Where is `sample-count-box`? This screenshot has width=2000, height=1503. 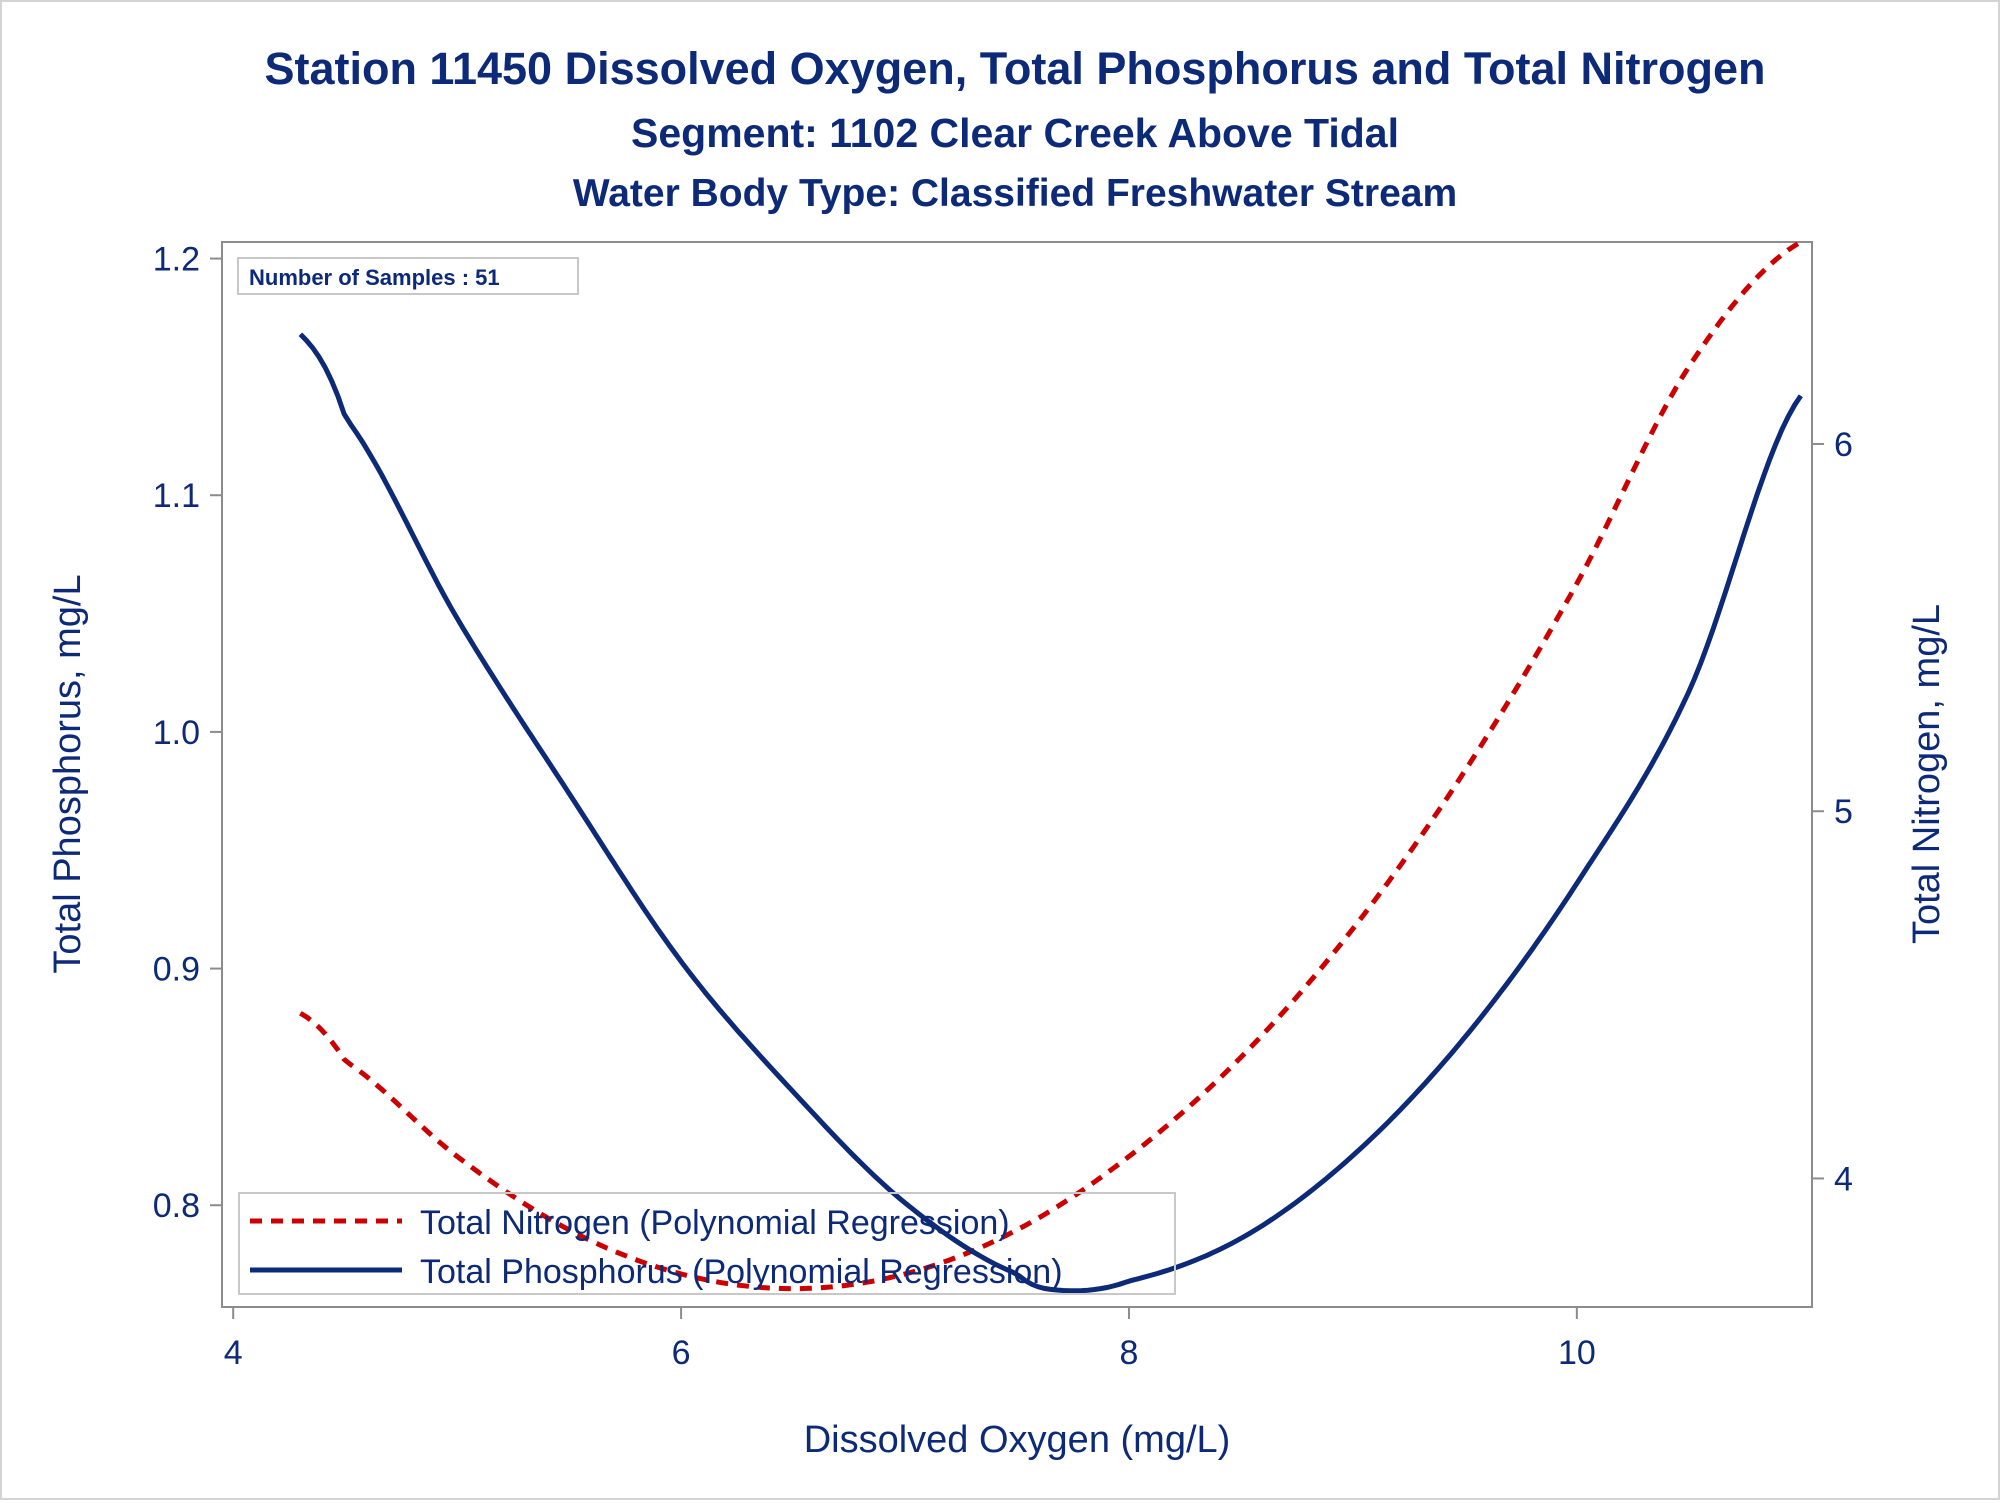
sample-count-box is located at coordinates (408, 276).